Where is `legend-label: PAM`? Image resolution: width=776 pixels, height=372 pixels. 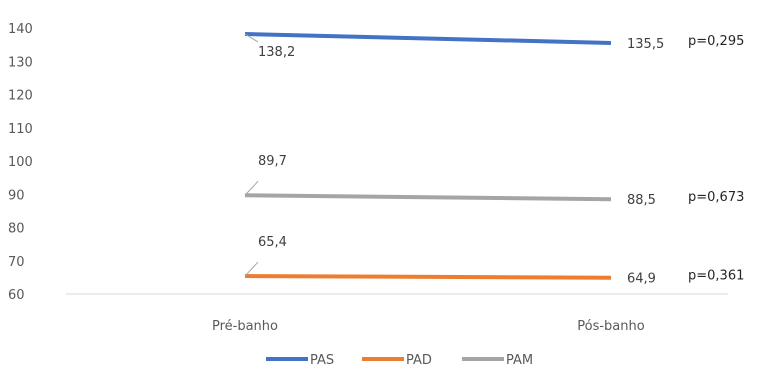
legend-label: PAM is located at coordinates (519, 360).